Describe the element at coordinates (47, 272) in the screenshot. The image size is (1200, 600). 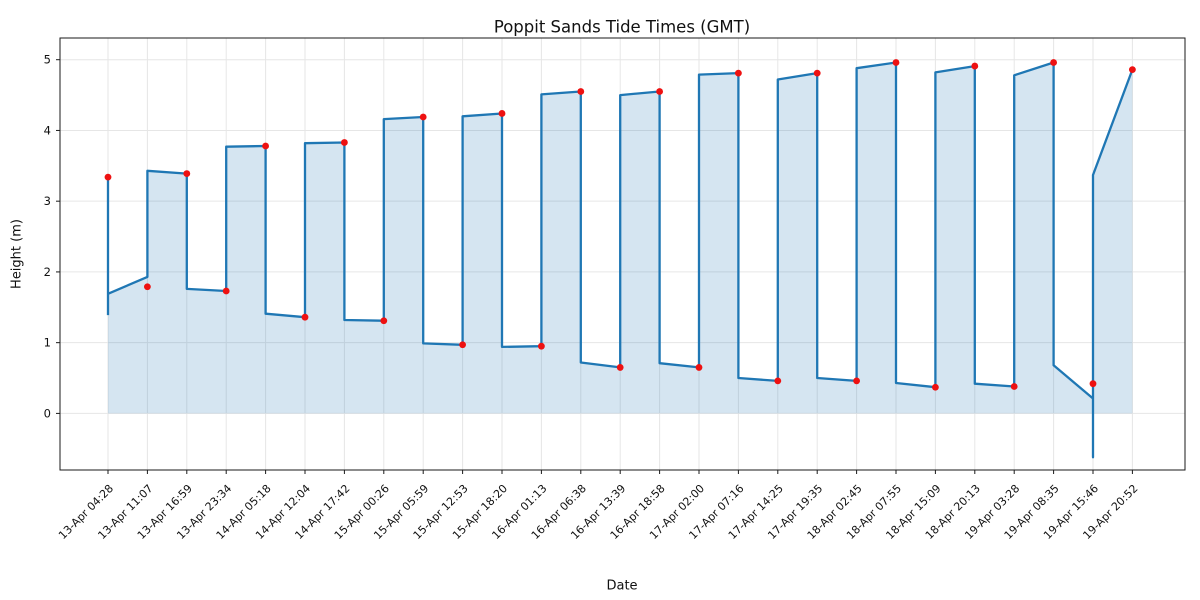
I see `y-tick-label: 2` at that location.